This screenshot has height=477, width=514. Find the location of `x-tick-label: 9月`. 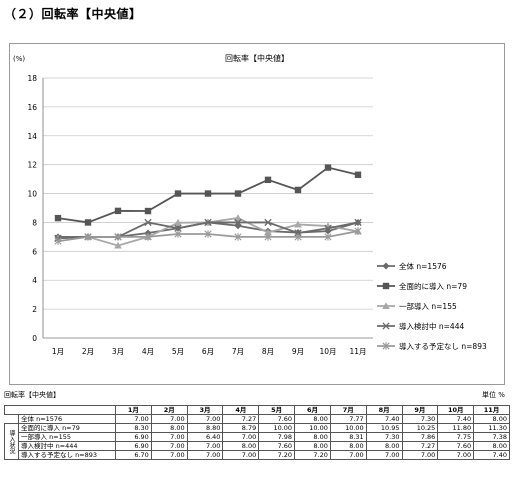

x-tick-label: 9月 is located at coordinates (298, 351).